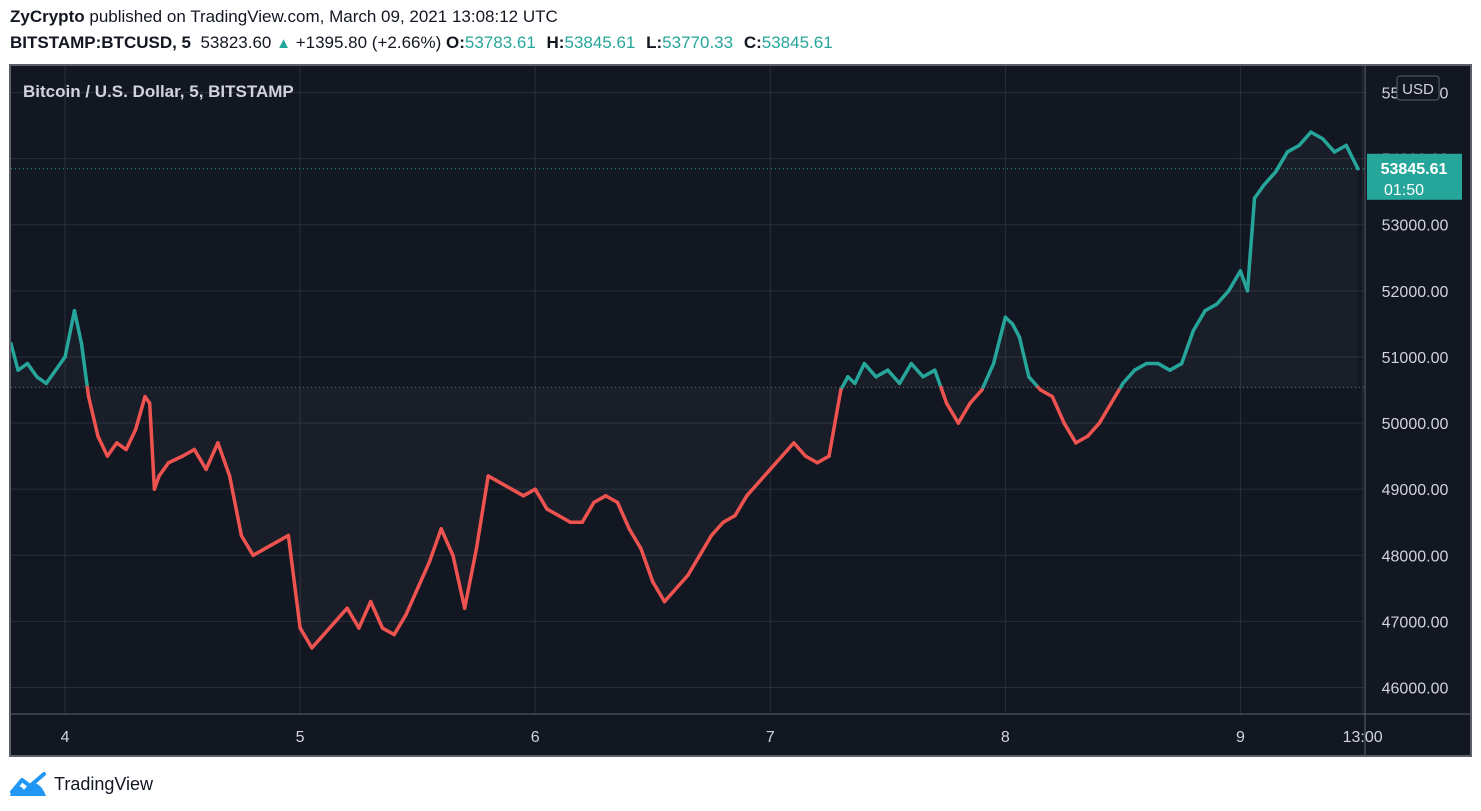 Image resolution: width=1481 pixels, height=811 pixels. I want to click on last-price-tag-bg, so click(1414, 176).